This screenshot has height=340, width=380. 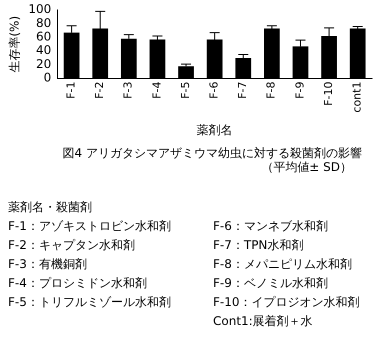 I want to click on x-tick-label: F-9, so click(x=299, y=90).